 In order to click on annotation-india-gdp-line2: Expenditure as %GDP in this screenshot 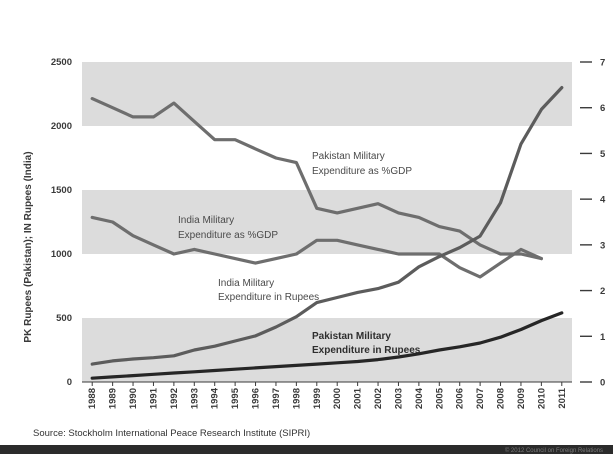, I will do `click(228, 235)`.